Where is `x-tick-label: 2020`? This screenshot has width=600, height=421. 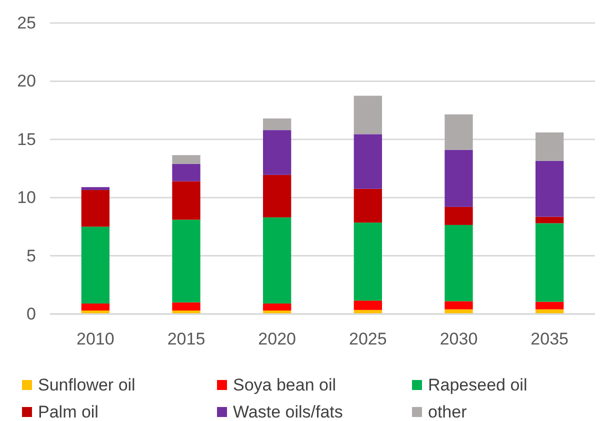
x-tick-label: 2020 is located at coordinates (277, 339).